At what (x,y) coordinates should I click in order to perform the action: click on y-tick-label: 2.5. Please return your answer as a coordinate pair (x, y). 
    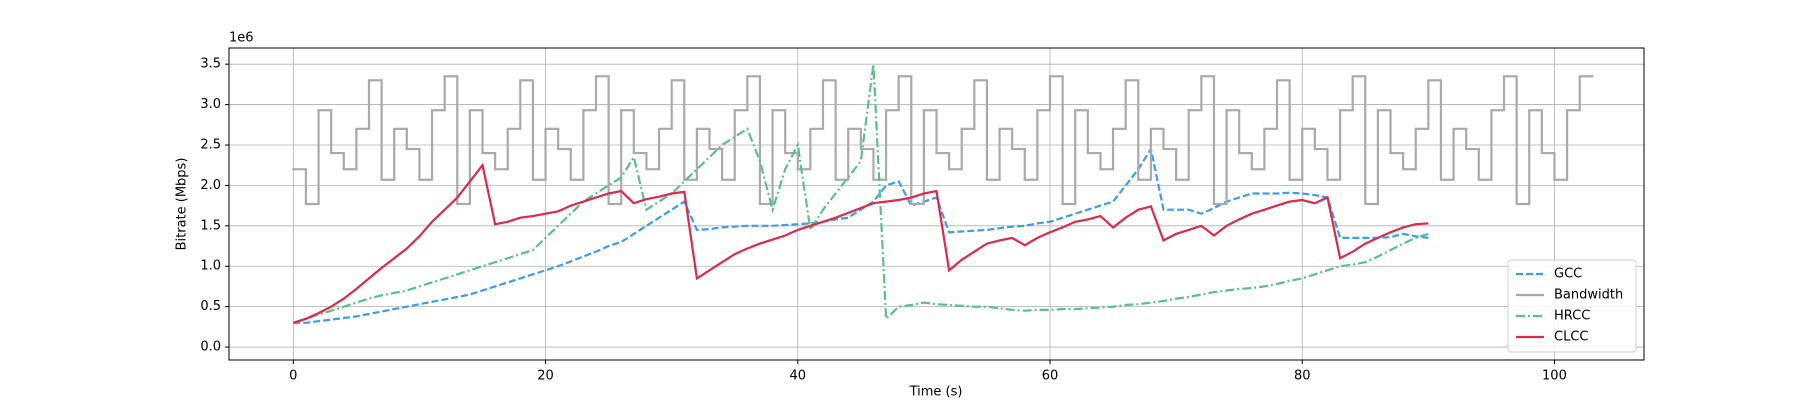
    Looking at the image, I should click on (210, 144).